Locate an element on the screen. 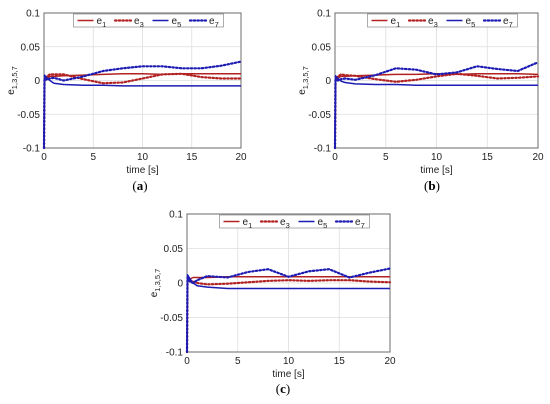 The width and height of the screenshot is (550, 404). panel-label: (a) is located at coordinates (139, 185).